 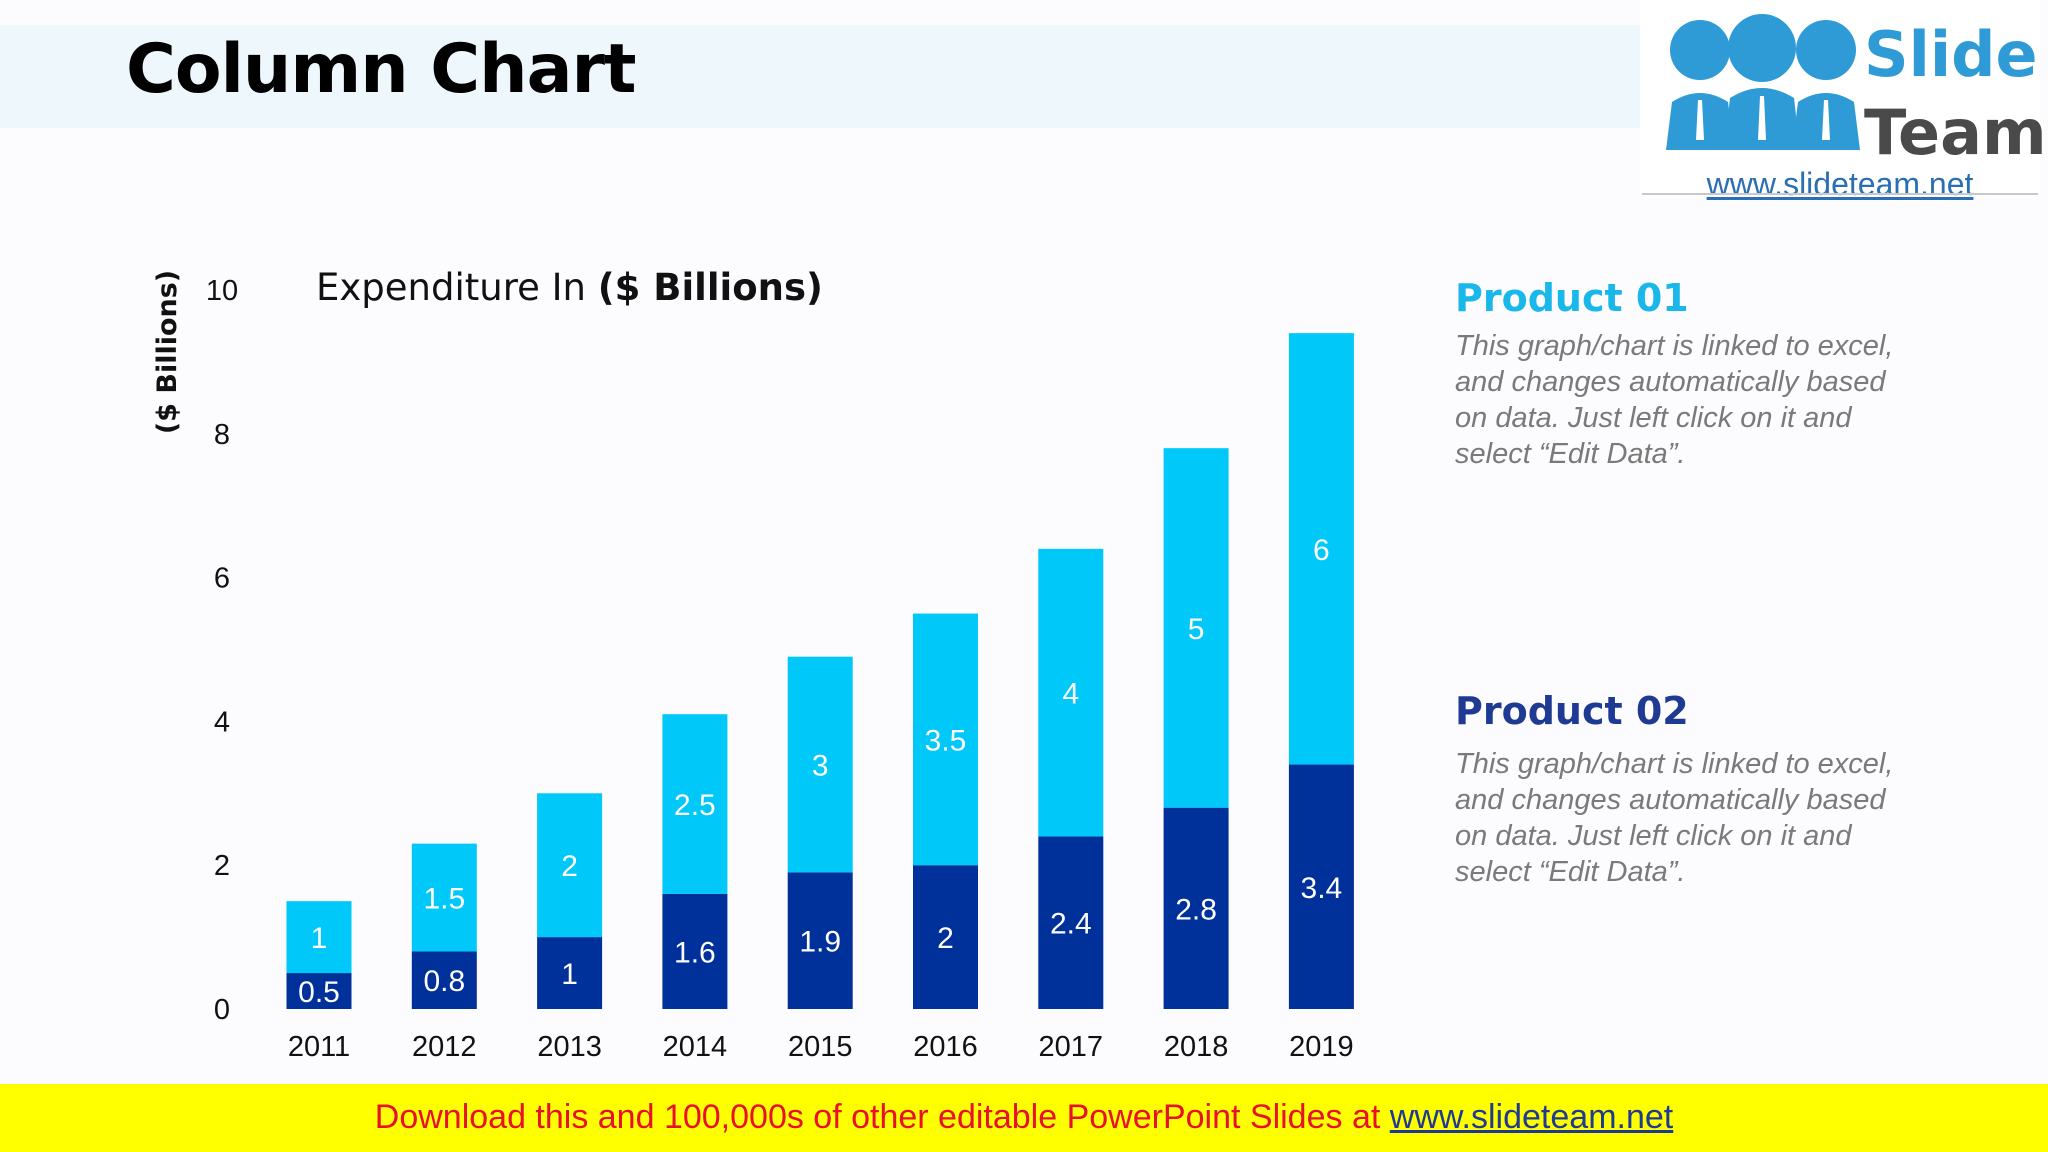 I want to click on bar-product-01-2016, so click(x=945, y=739).